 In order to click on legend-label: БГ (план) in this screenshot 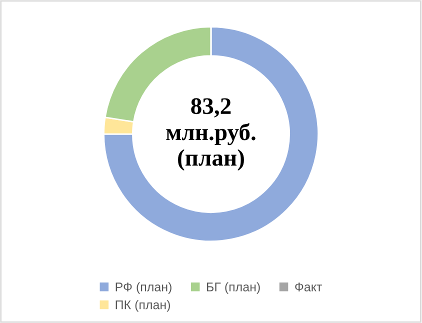, I will do `click(233, 288)`.